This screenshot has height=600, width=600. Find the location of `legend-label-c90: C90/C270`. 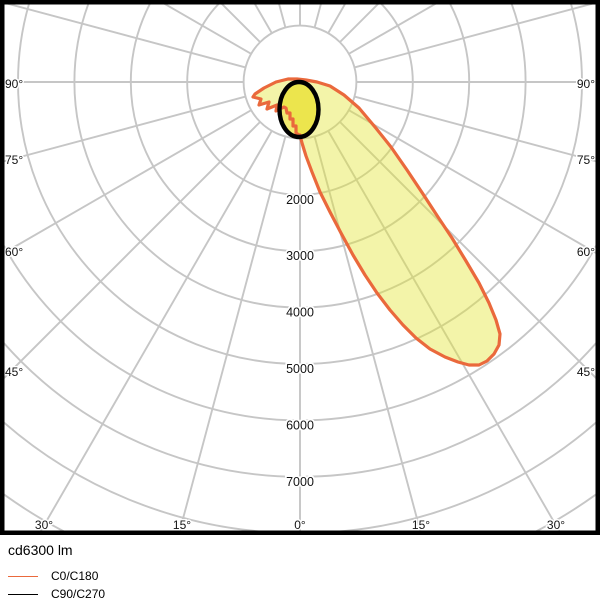

legend-label-c90: C90/C270 is located at coordinates (78, 593).